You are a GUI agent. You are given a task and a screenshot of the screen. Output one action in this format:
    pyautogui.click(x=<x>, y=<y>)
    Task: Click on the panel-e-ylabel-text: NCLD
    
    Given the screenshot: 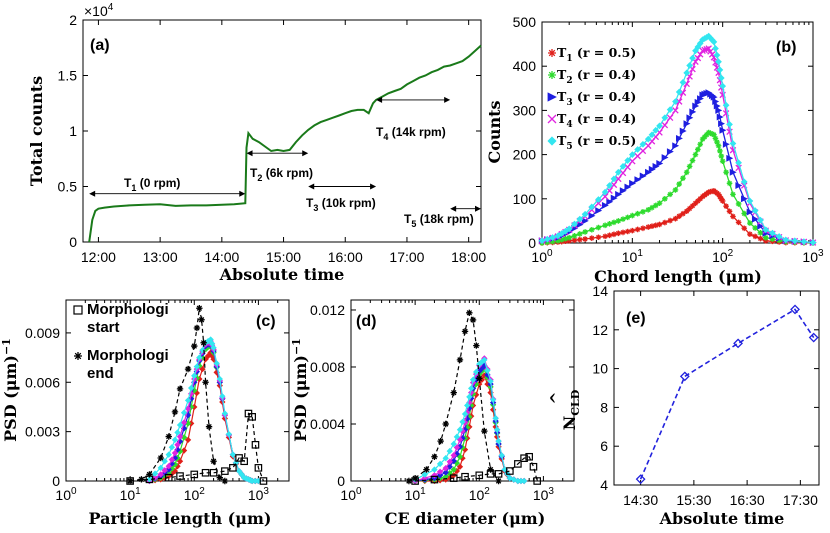 What is the action you would take?
    pyautogui.click(x=571, y=409)
    